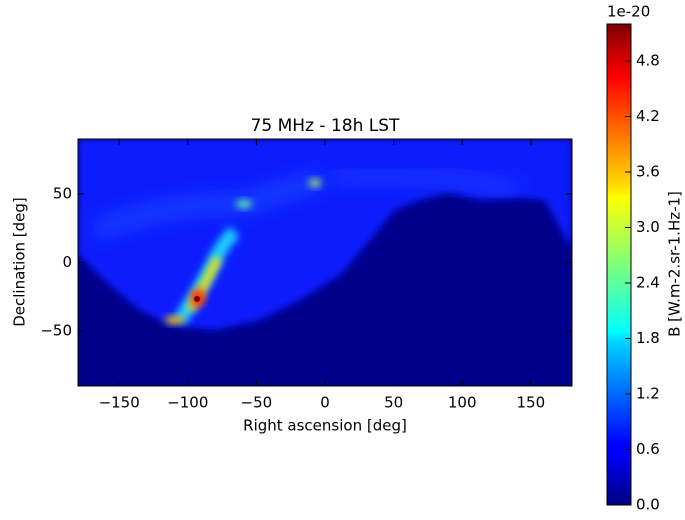  I want to click on x-tick-label: 150, so click(531, 403).